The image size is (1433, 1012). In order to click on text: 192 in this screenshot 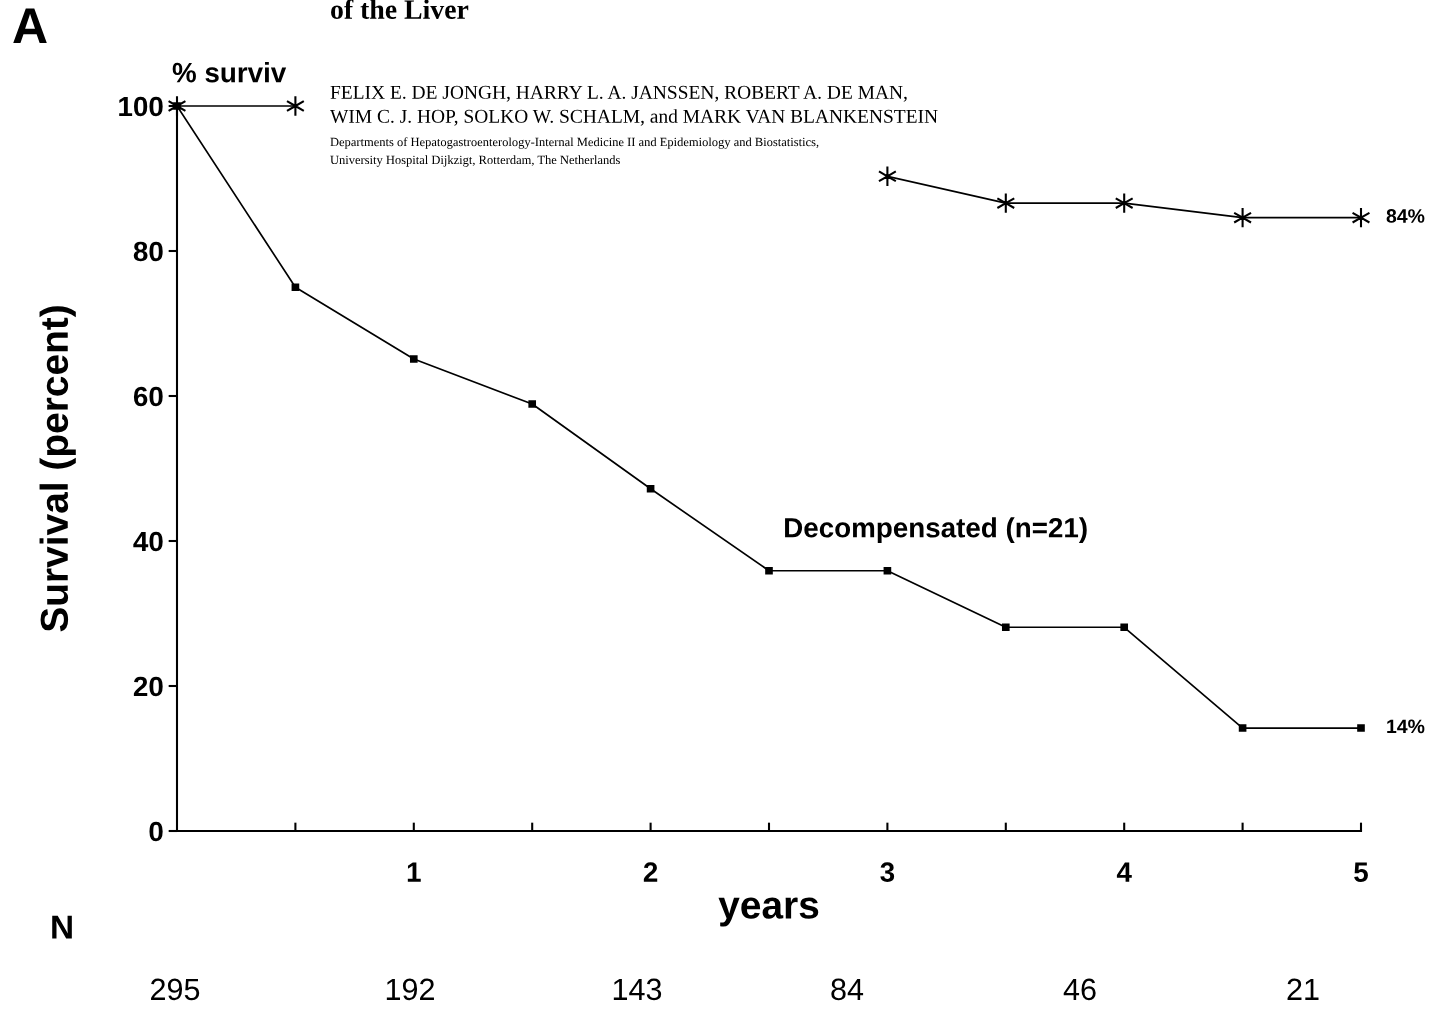, I will do `click(410, 989)`.